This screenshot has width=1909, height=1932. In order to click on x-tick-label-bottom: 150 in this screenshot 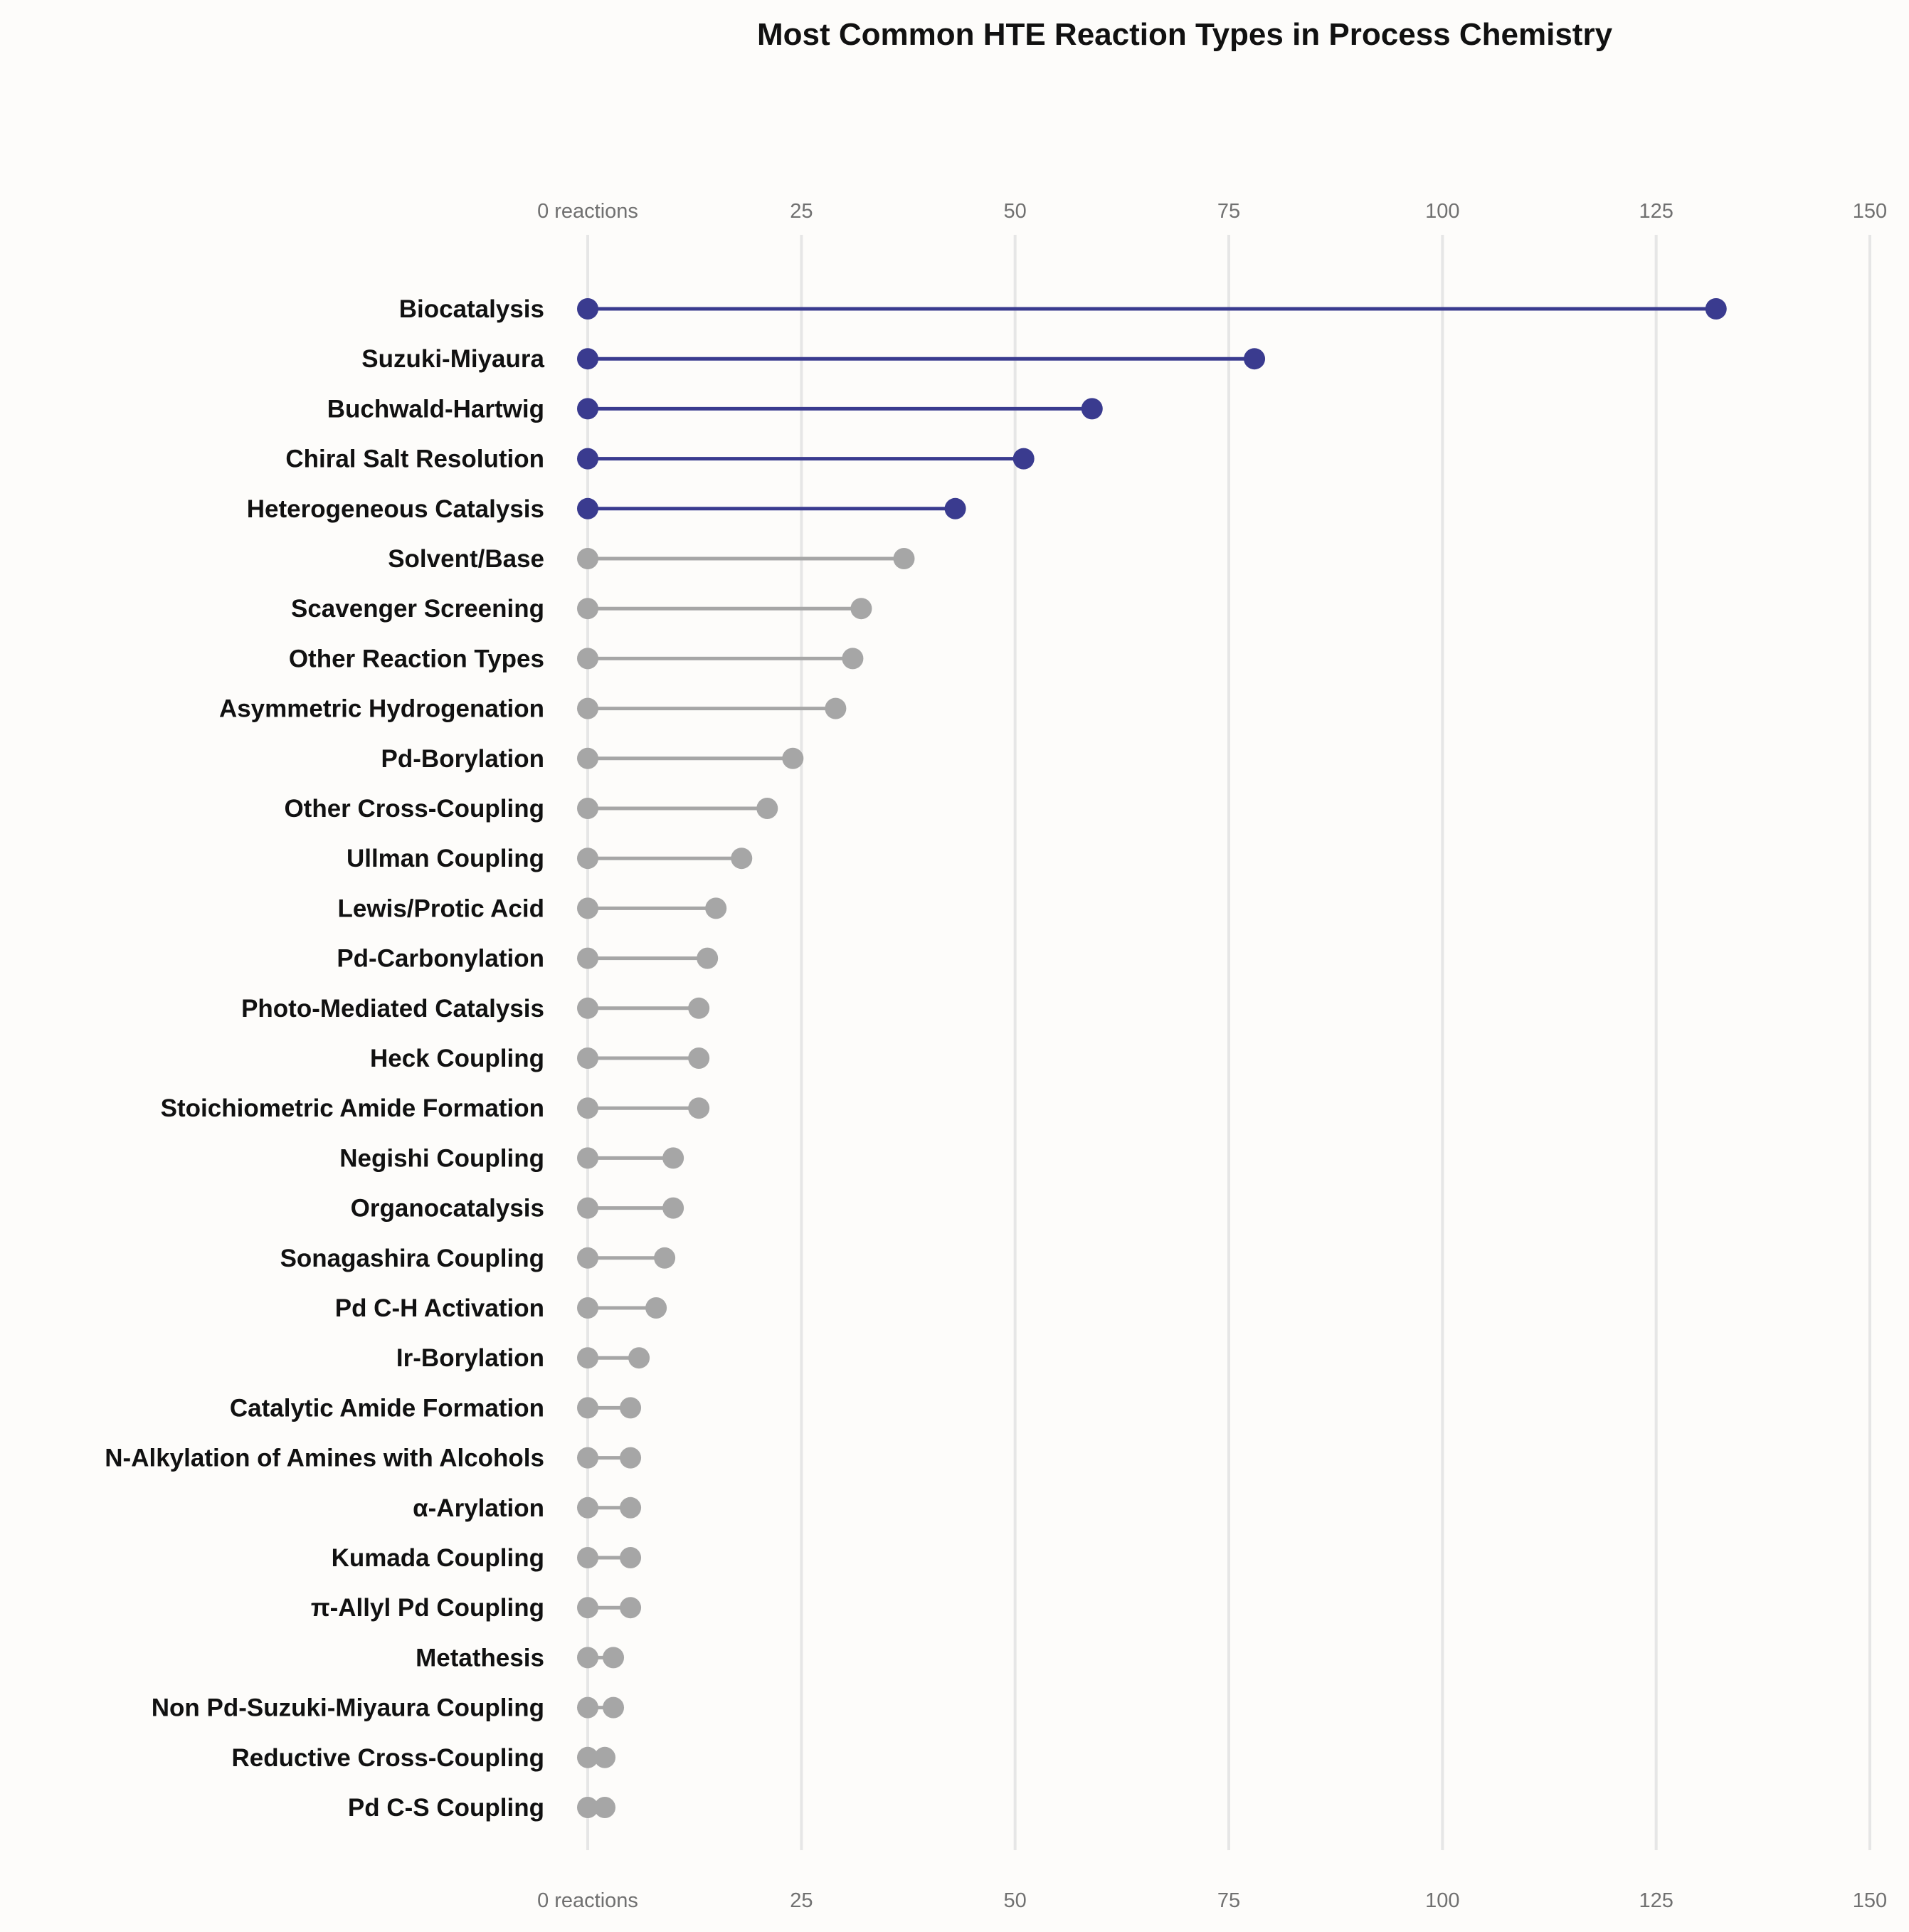, I will do `click(1870, 1901)`.